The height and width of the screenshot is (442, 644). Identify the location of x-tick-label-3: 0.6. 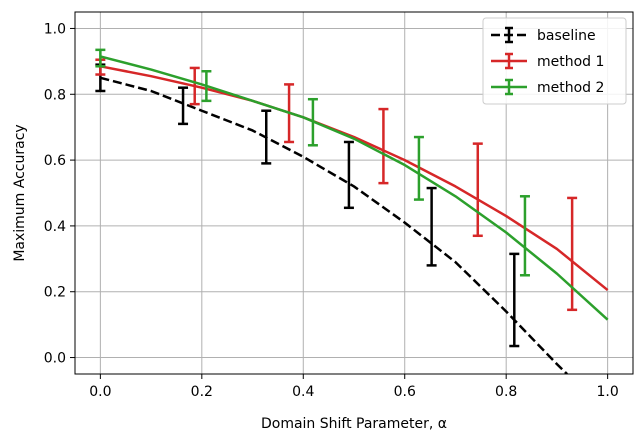
(405, 392).